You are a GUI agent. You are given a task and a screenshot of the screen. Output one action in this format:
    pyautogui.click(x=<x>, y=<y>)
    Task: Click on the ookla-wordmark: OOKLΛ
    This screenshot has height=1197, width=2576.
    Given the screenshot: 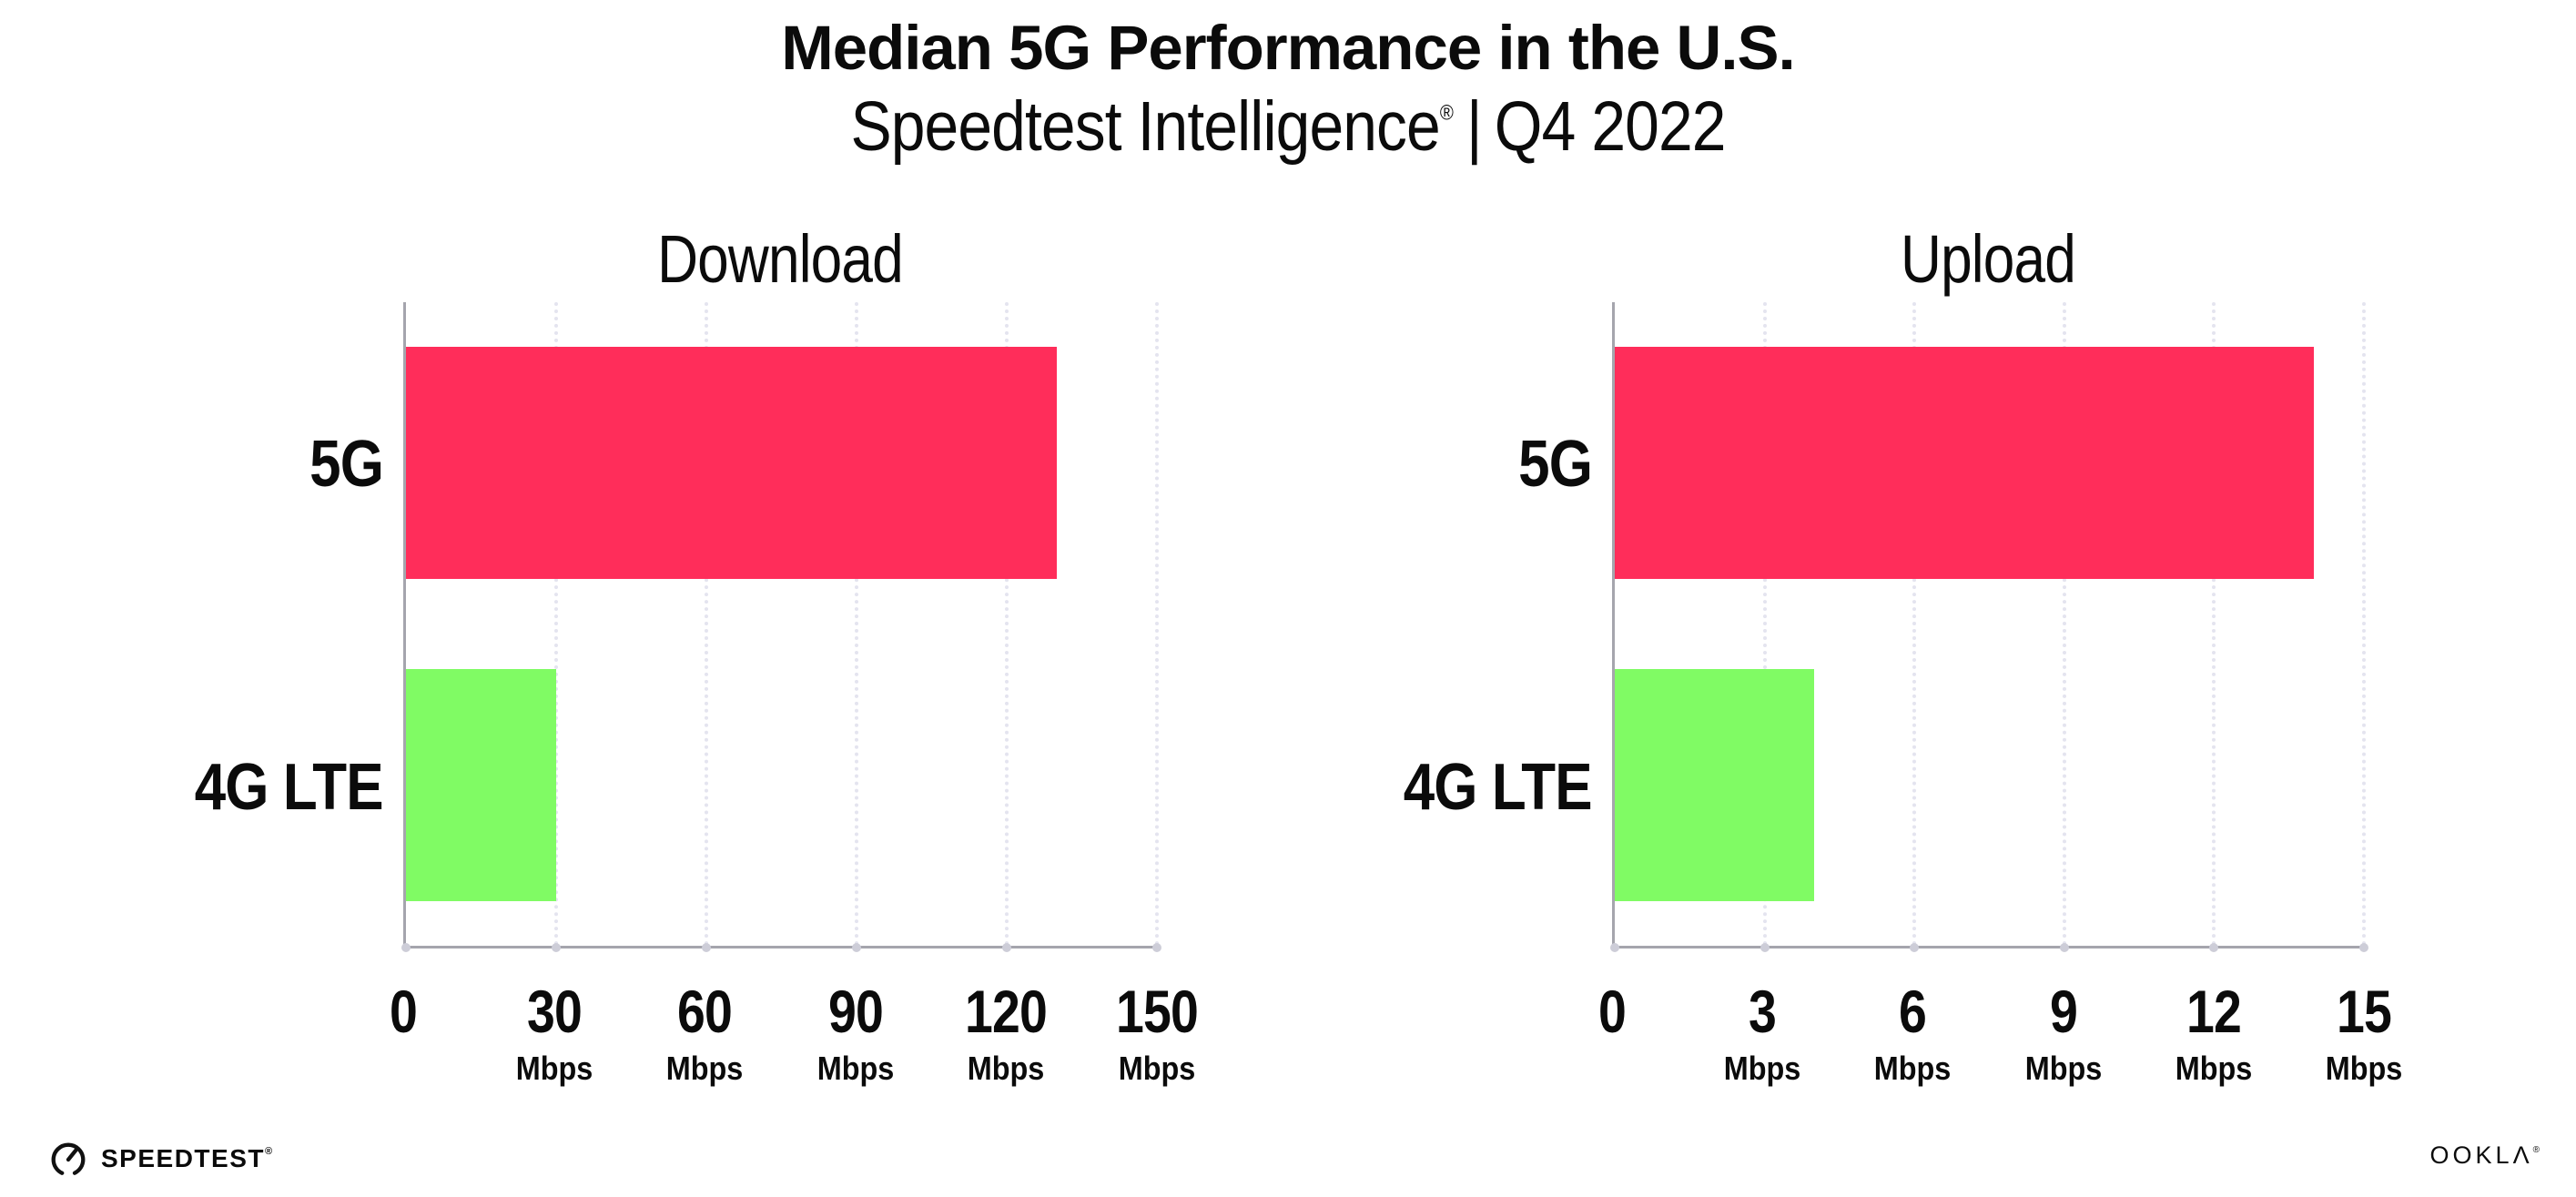 What is the action you would take?
    pyautogui.click(x=2481, y=1155)
    